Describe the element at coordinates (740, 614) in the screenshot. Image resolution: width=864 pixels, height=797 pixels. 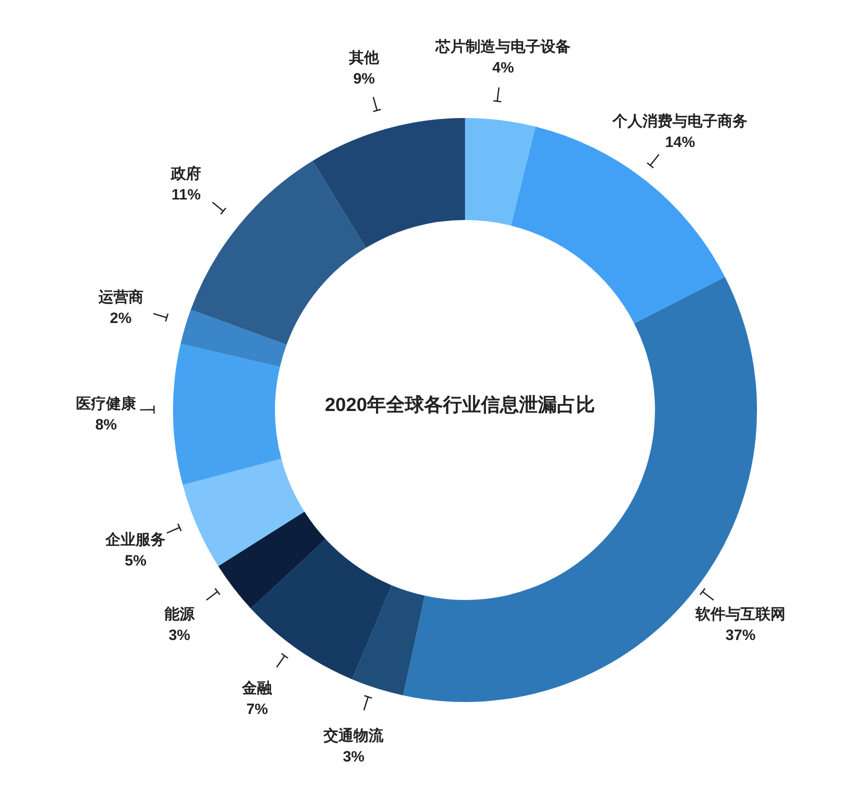
I see `slice-label: 软件与互联网` at that location.